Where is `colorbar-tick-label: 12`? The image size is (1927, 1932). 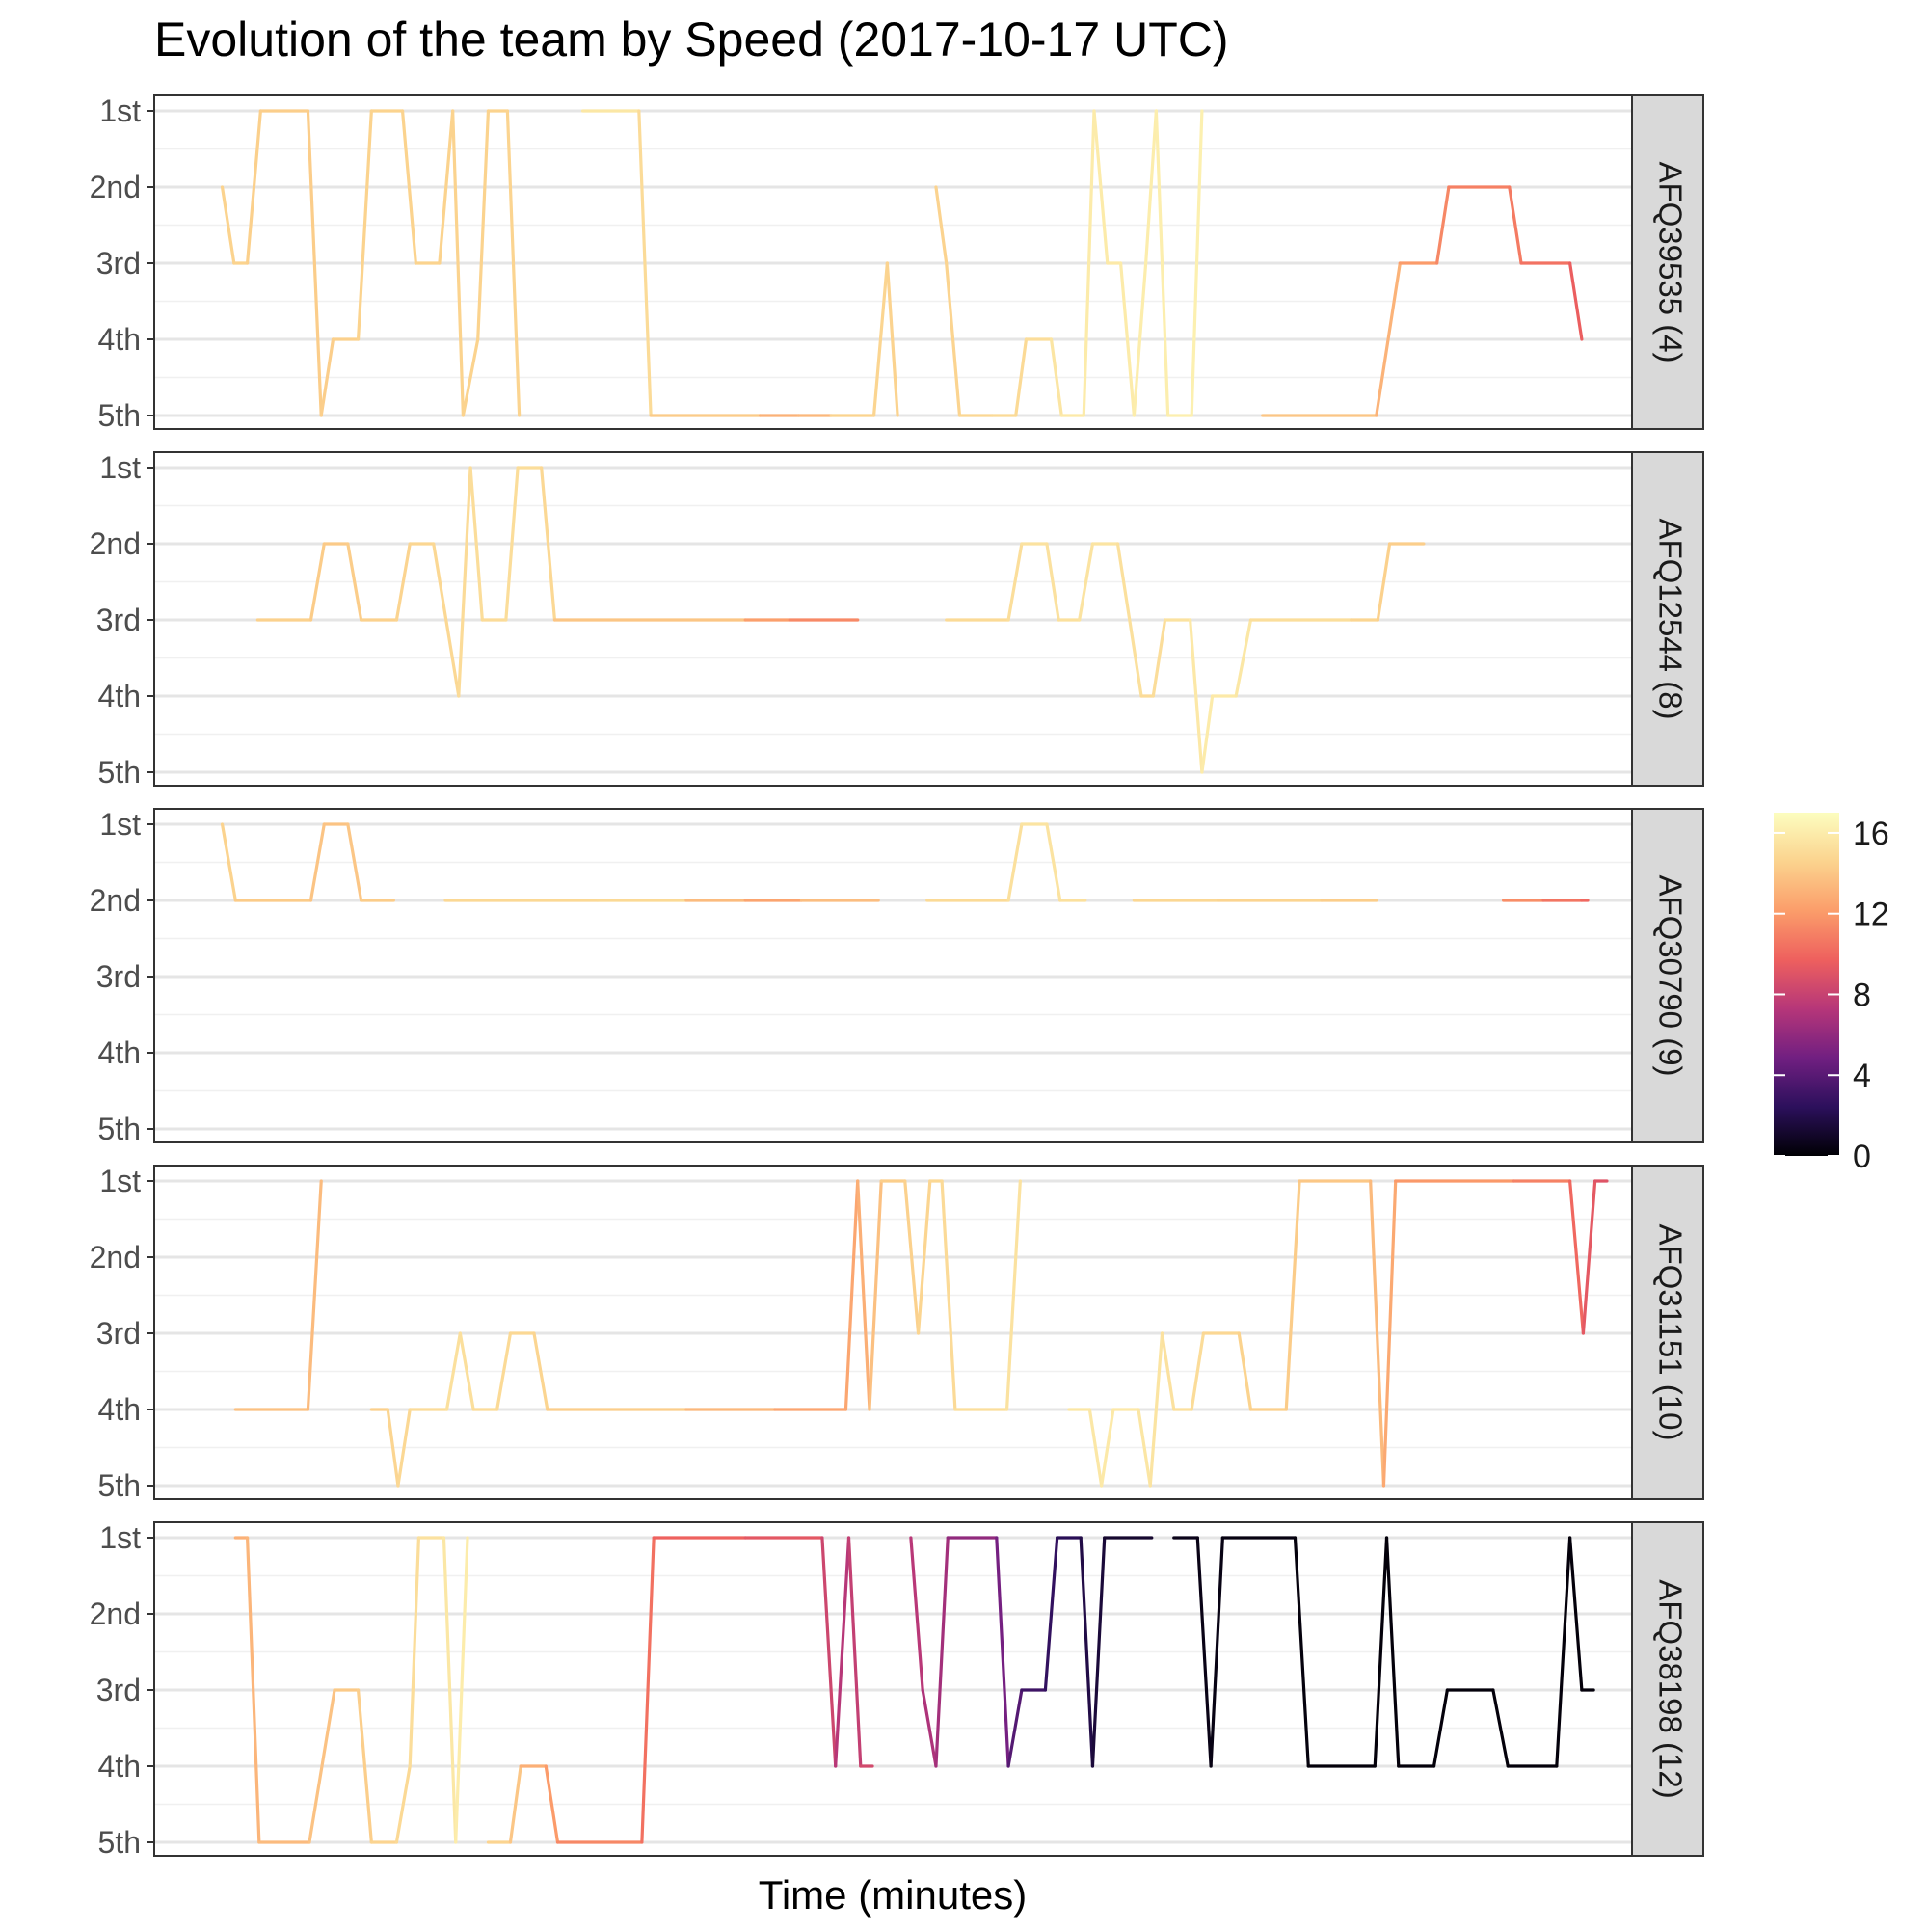 colorbar-tick-label: 12 is located at coordinates (1871, 915).